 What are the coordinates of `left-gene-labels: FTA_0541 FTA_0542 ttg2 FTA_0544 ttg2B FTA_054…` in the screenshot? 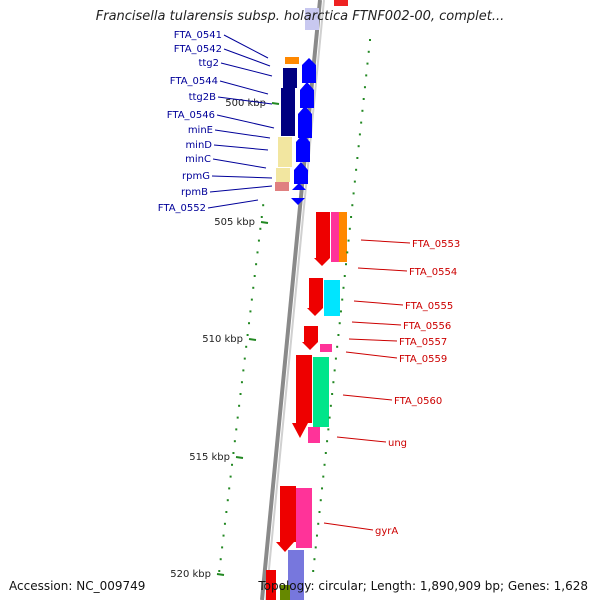 It's located at (216, 122).